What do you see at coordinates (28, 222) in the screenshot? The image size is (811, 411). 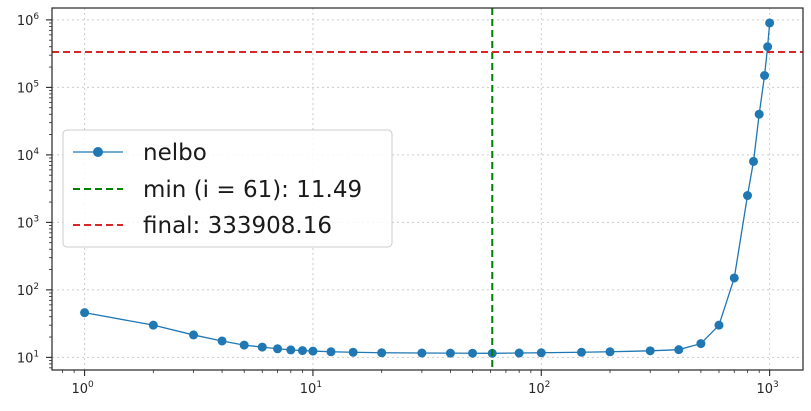 I see `y-tick-label: 10³` at bounding box center [28, 222].